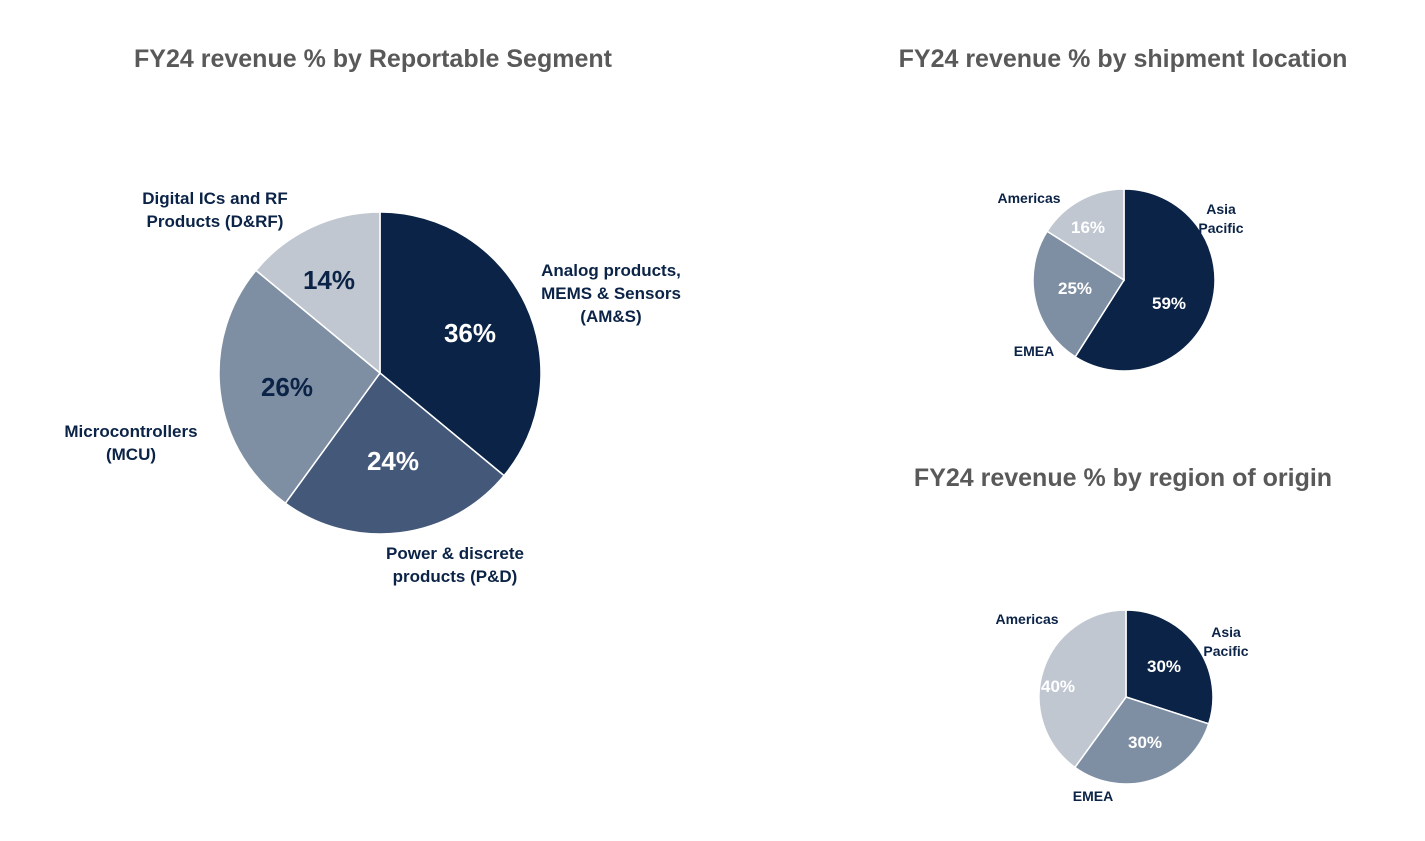 The height and width of the screenshot is (841, 1425). Describe the element at coordinates (1093, 796) in the screenshot. I see `origin-slice-1-category-label: EMEA` at that location.